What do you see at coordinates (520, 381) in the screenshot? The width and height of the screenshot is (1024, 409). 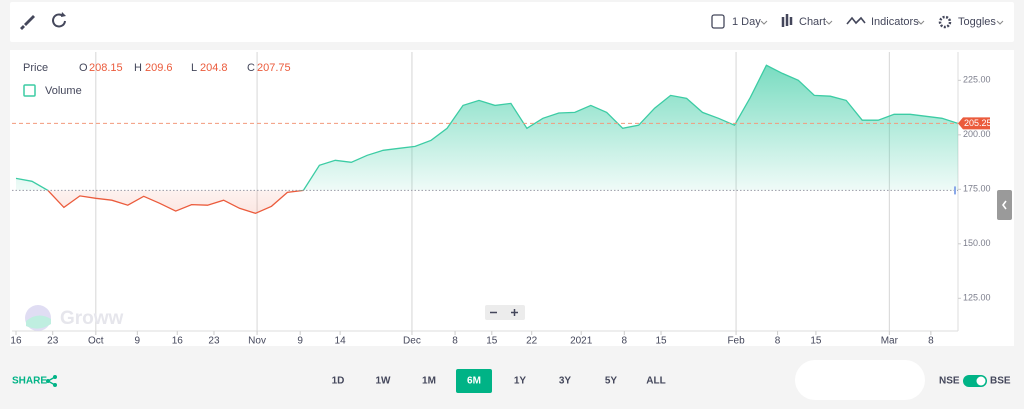 I see `range-button: 1Y` at bounding box center [520, 381].